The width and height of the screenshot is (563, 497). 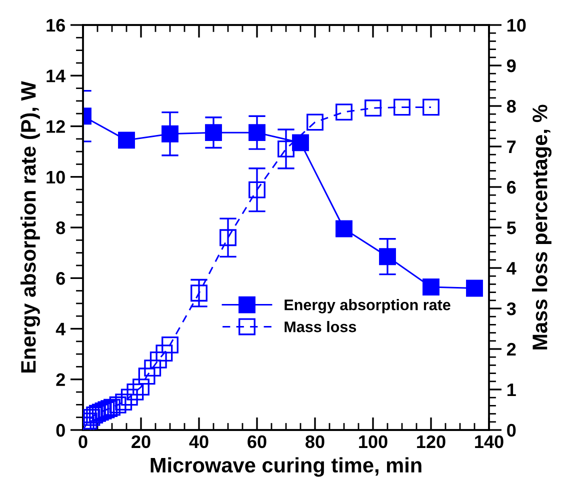 I want to click on y-tick-label: 6, so click(x=60, y=278).